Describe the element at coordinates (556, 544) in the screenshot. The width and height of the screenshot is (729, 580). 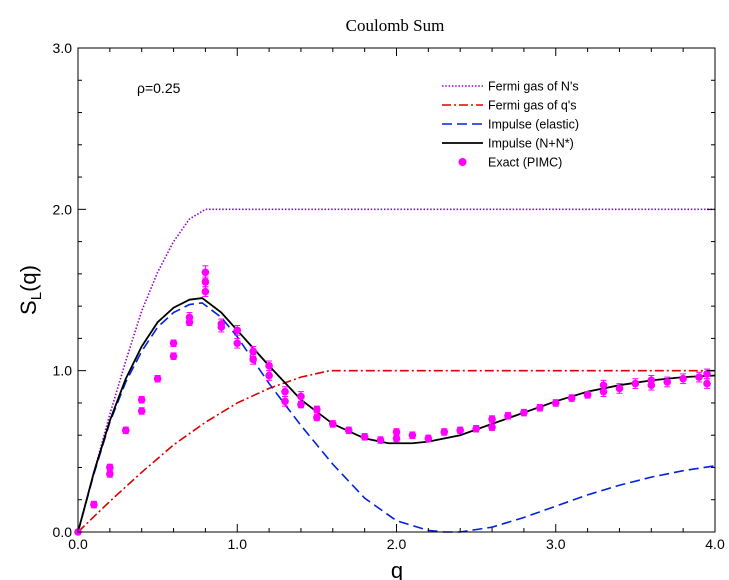
I see `x-tick-label: 3.0` at that location.